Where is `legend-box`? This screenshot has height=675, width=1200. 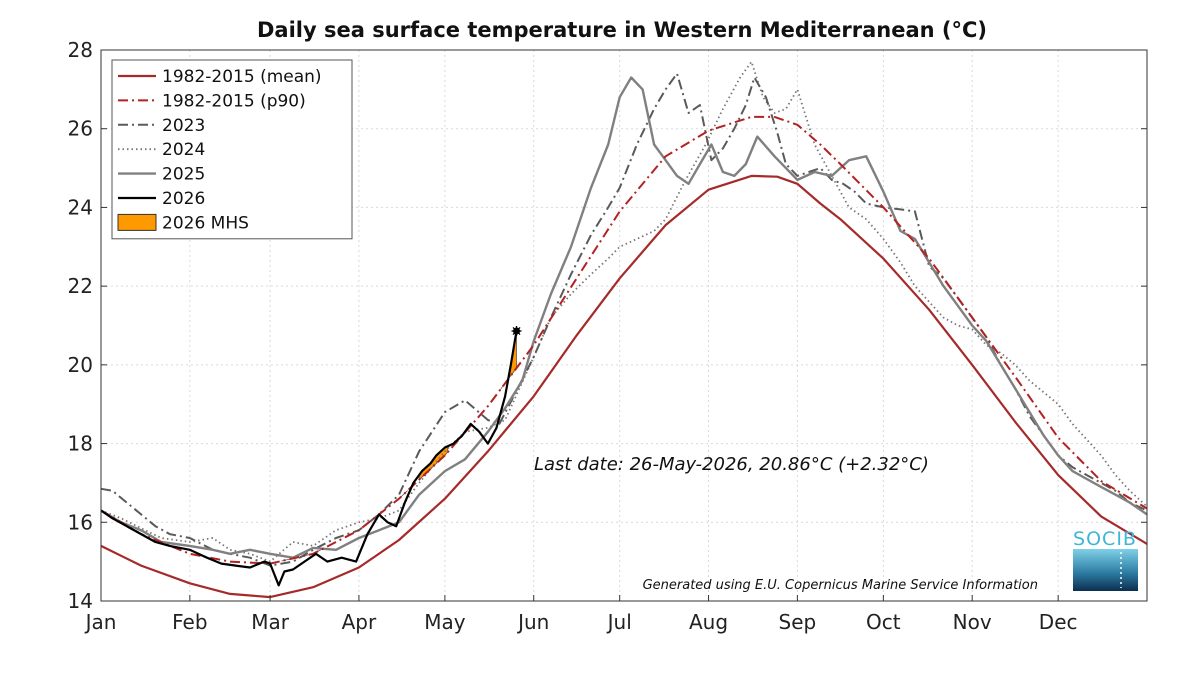 legend-box is located at coordinates (232, 149).